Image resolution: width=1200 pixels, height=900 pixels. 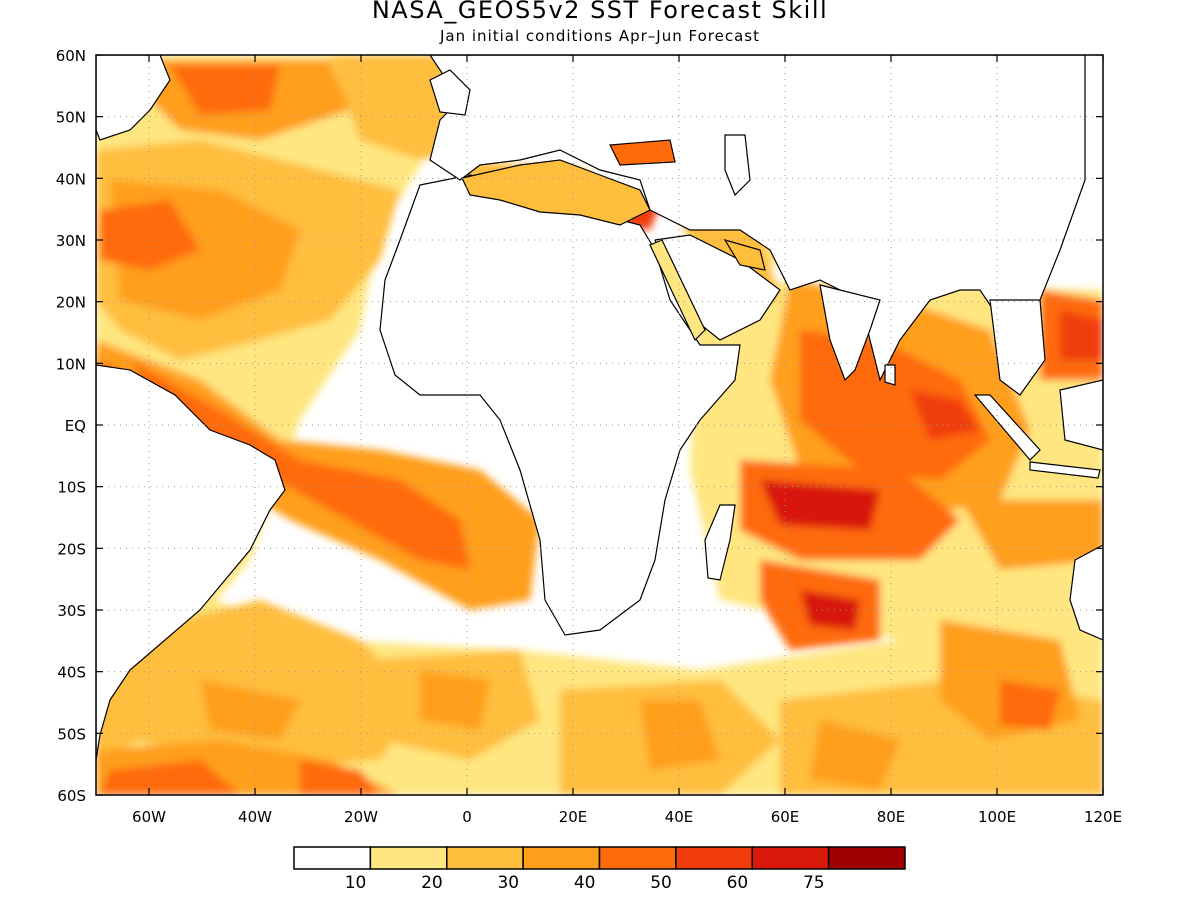 I want to click on lat-label: 40S, so click(x=71, y=673).